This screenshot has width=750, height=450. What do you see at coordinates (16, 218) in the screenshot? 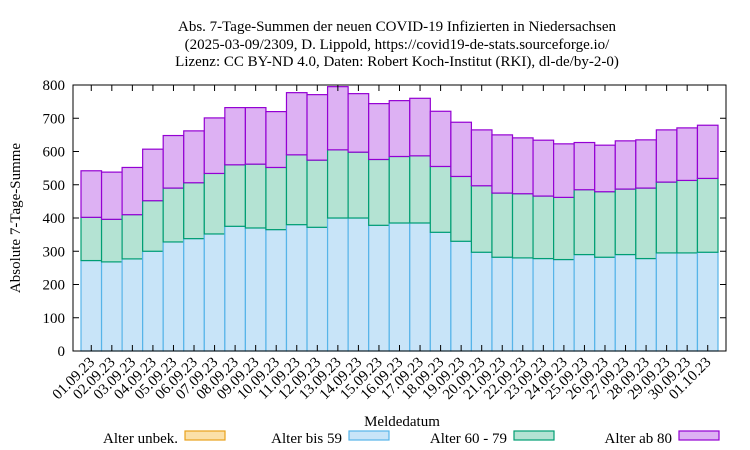
I see `y-axis-title: Absolute 7-Tage-Summe` at bounding box center [16, 218].